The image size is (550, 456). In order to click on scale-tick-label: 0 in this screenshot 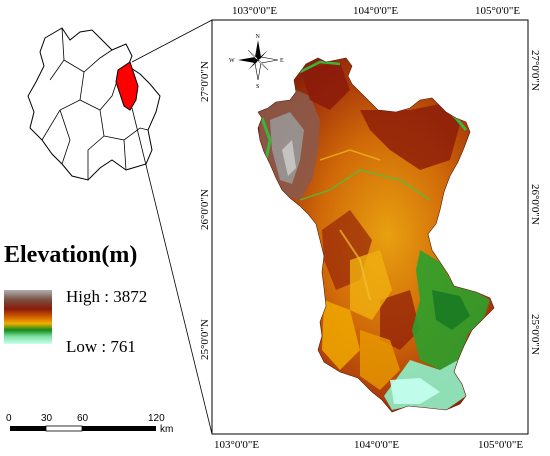, I will do `click(9, 418)`.